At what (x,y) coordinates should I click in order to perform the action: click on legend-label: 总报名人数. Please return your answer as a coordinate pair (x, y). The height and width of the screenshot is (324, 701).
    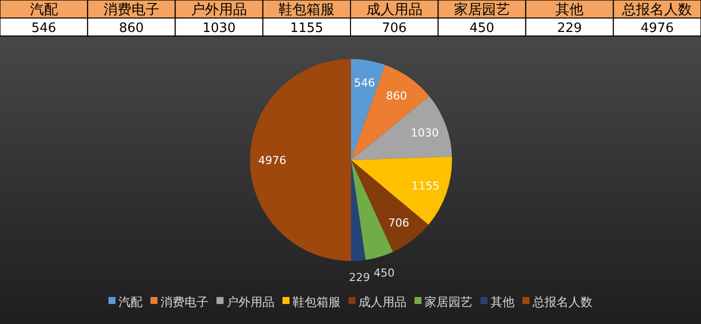
    Looking at the image, I should click on (562, 302).